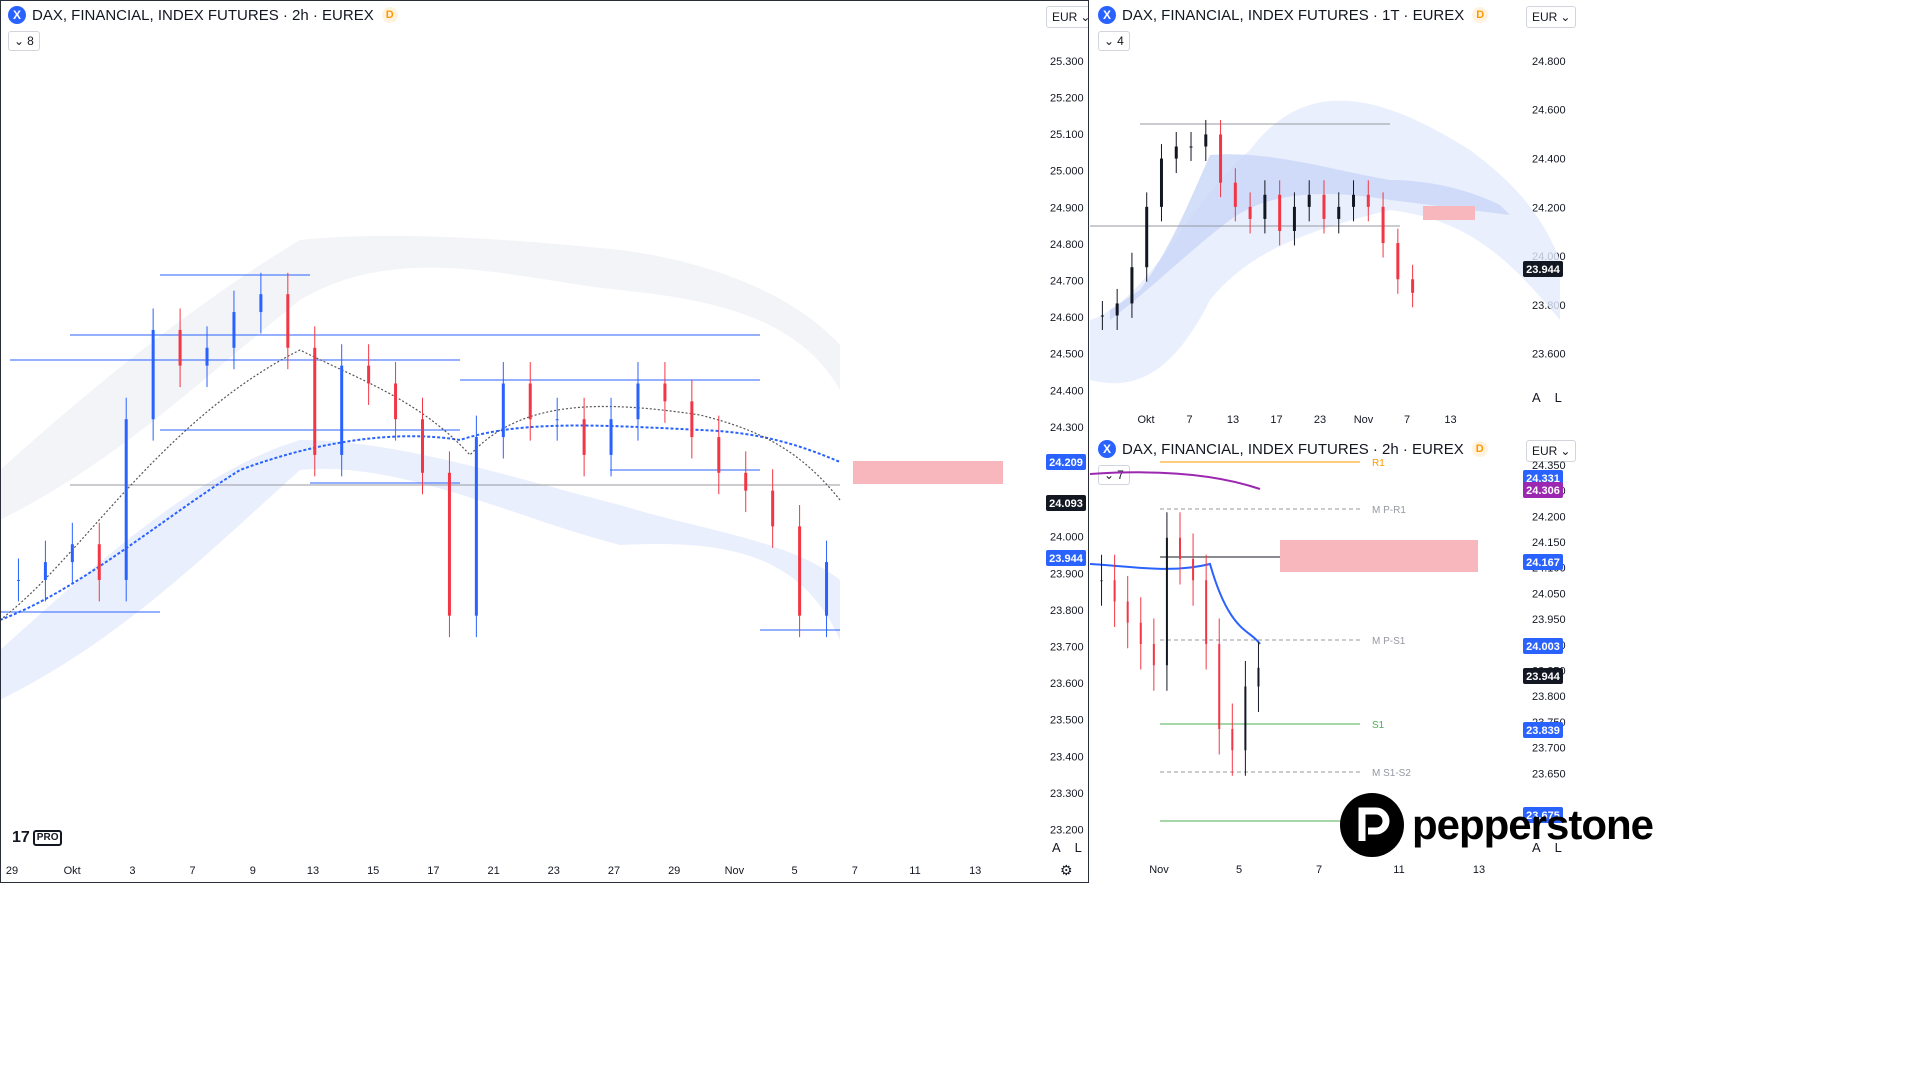 This screenshot has height=1075, width=1911. Describe the element at coordinates (1320, 420) in the screenshot. I see `x-tick-label: 23` at that location.